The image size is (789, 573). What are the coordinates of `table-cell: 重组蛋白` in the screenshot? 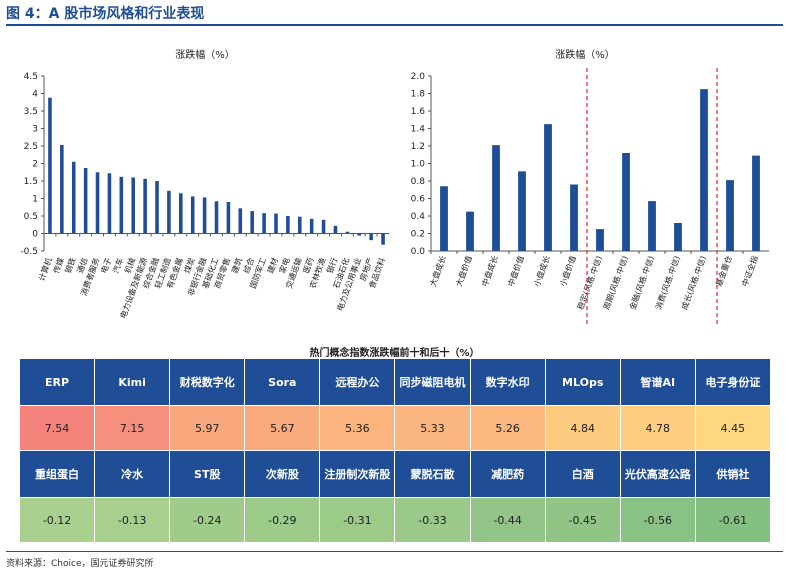 It's located at (57, 474).